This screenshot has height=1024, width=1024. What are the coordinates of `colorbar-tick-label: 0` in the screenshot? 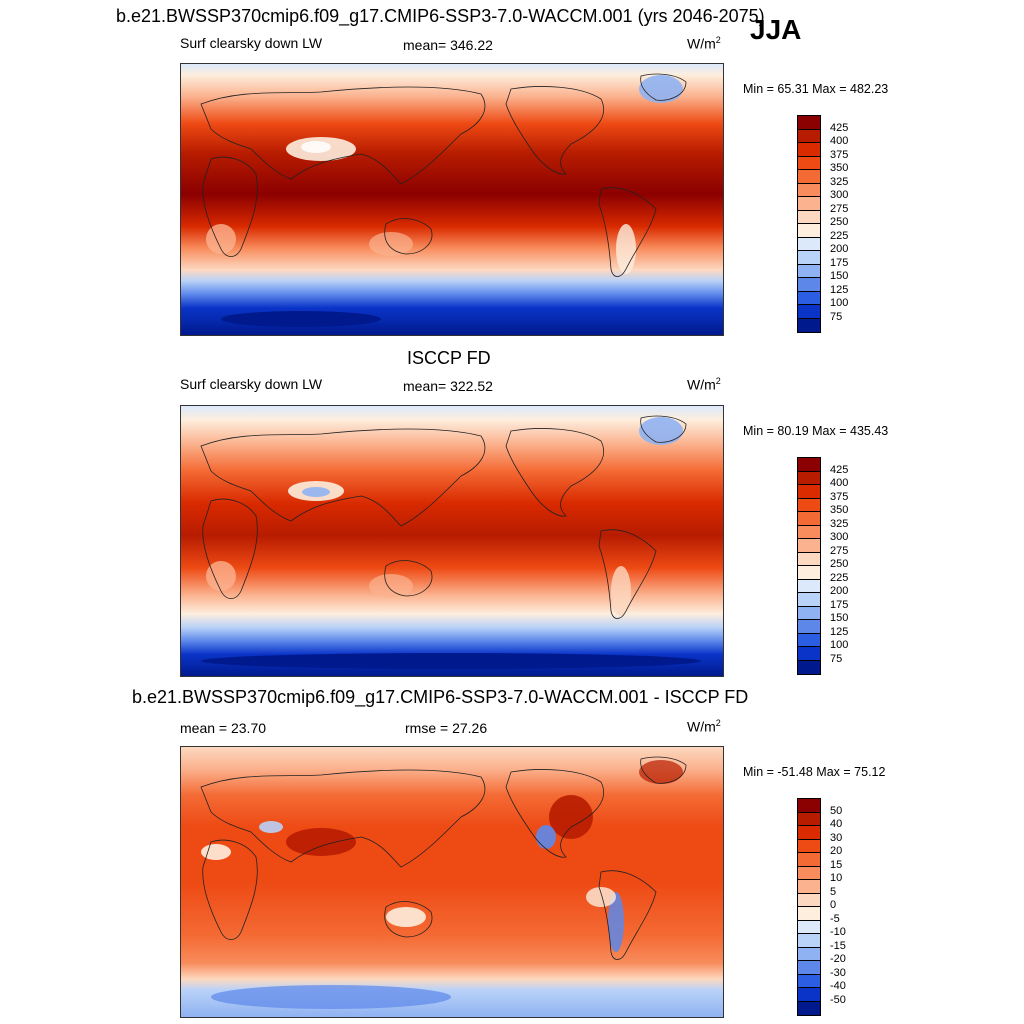 It's located at (833, 905).